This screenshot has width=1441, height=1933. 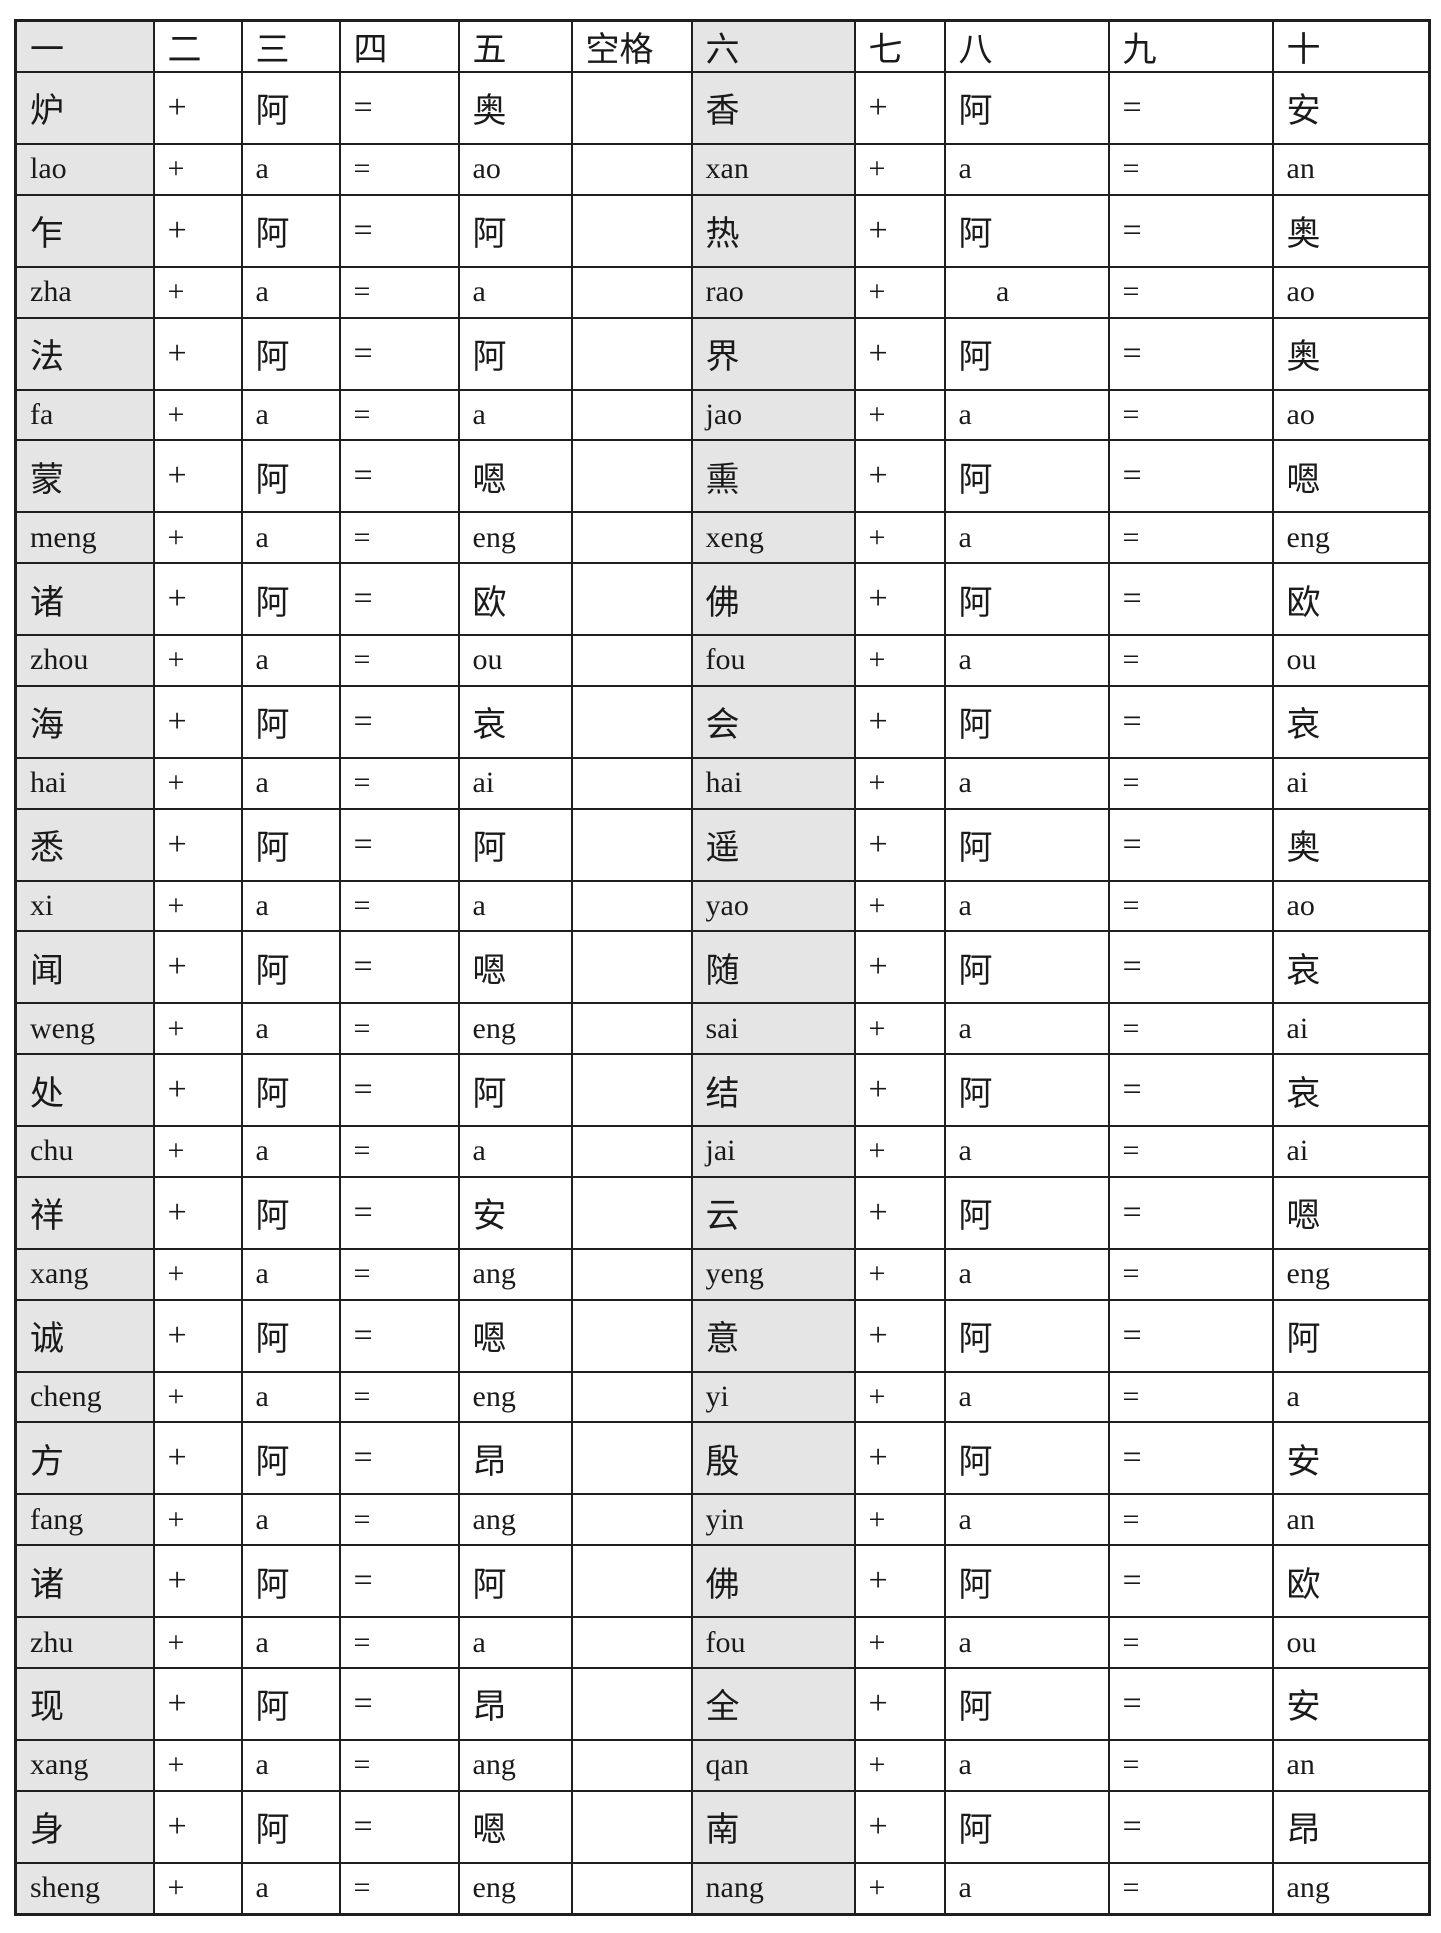 I want to click on initial-cell: xeng, so click(x=773, y=538).